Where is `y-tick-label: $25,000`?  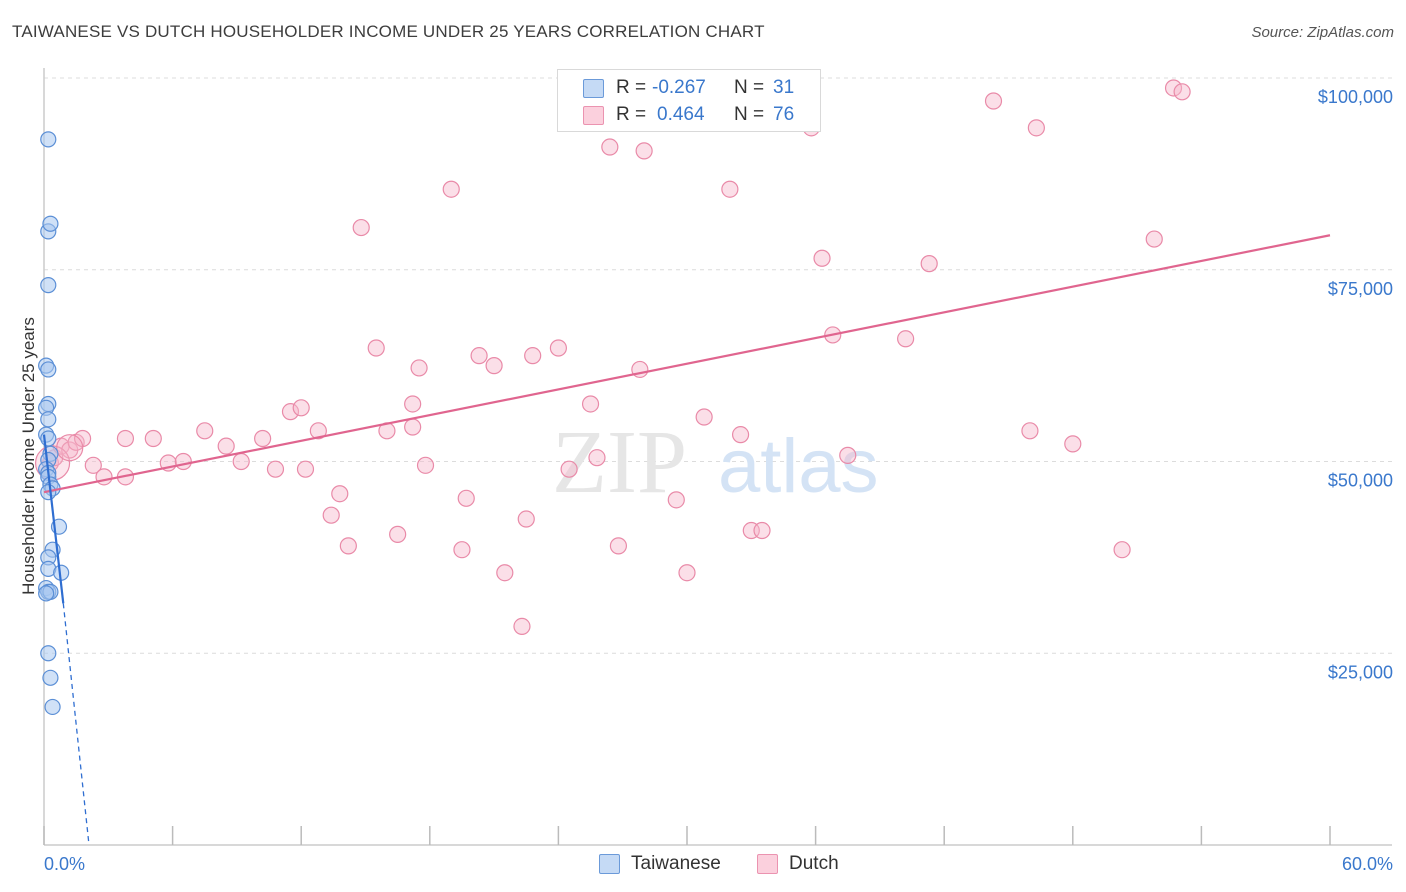 y-tick-label: $25,000 is located at coordinates (1360, 672).